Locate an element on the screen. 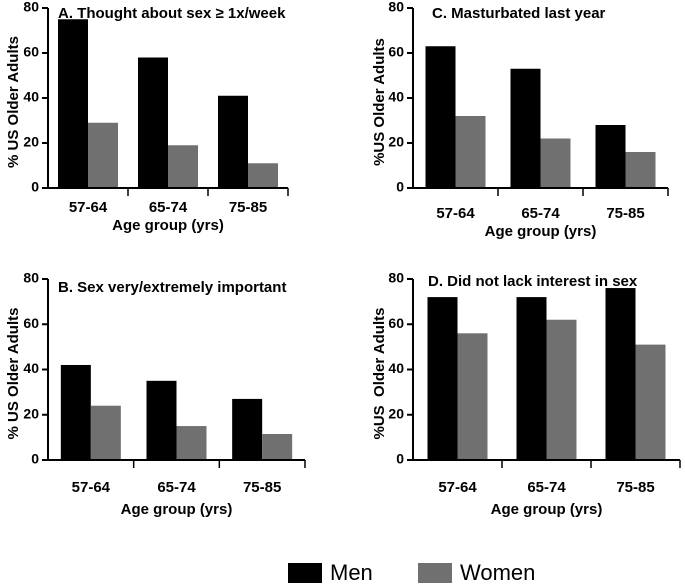 The image size is (685, 586). y-tick-label-a-60: 60 is located at coordinates (31, 52).